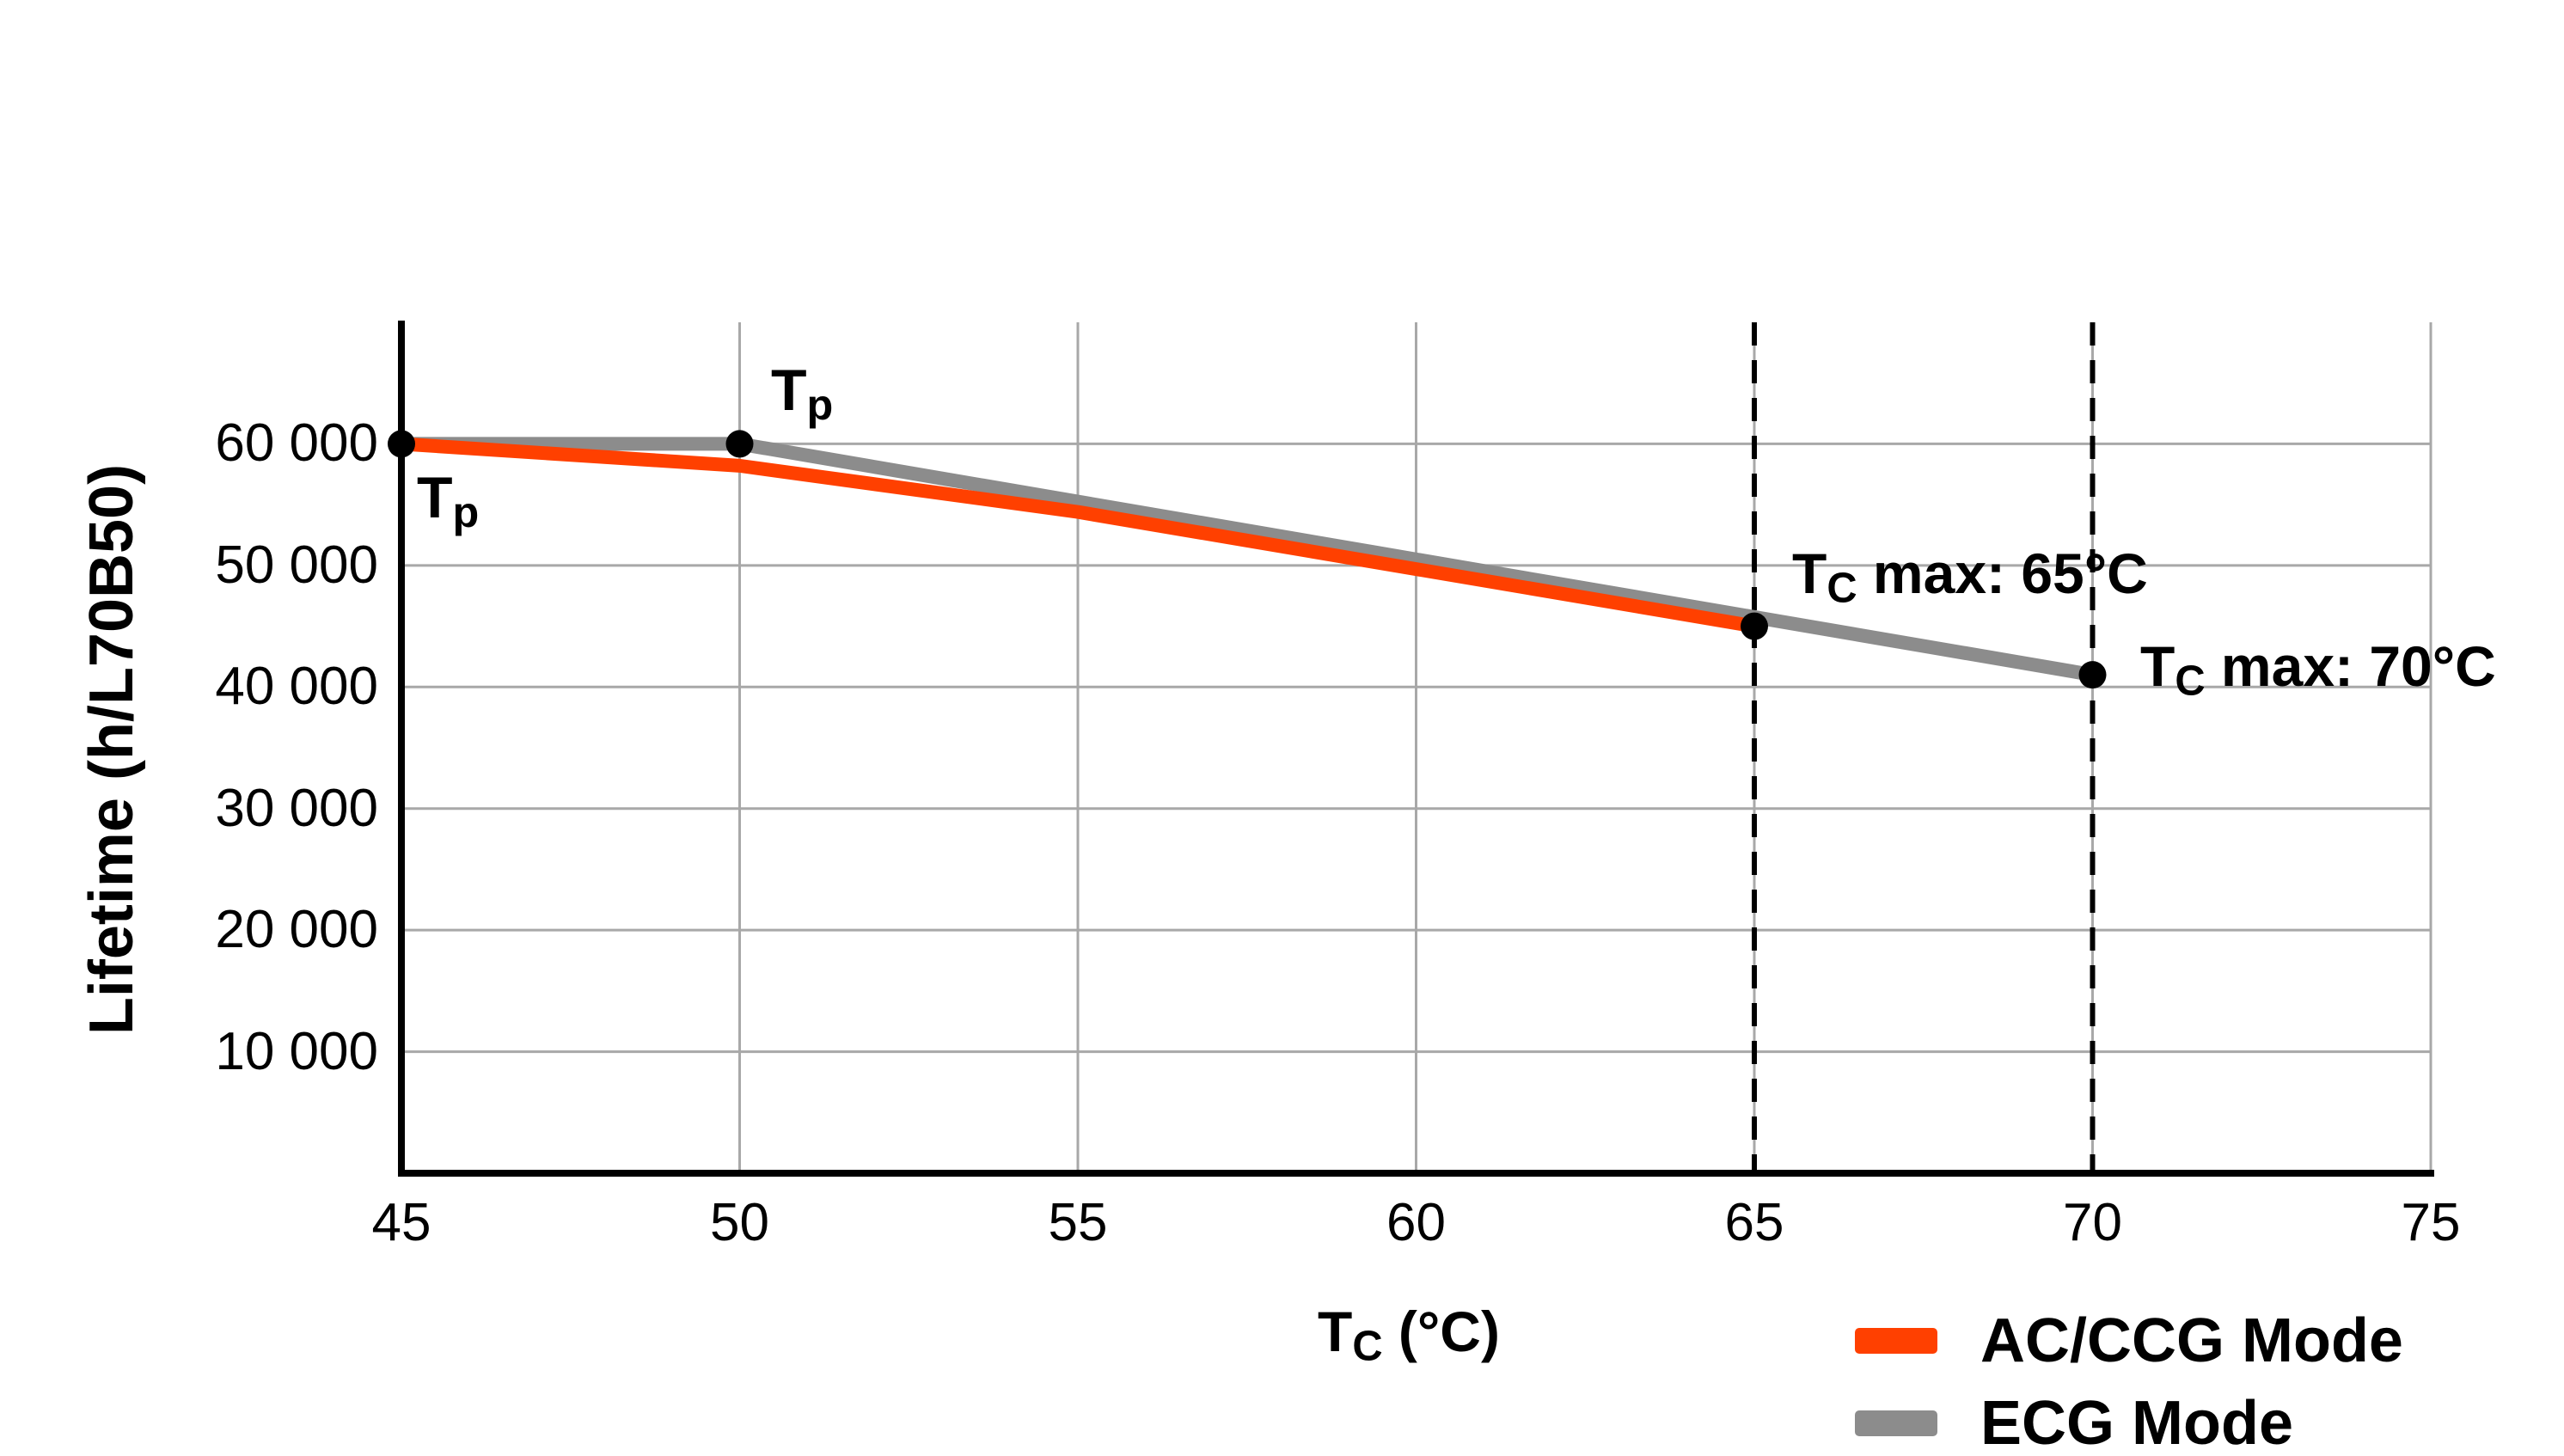 Image resolution: width=2564 pixels, height=1456 pixels. Describe the element at coordinates (296, 808) in the screenshot. I see `y-tick-label-30000: 30 000` at that location.